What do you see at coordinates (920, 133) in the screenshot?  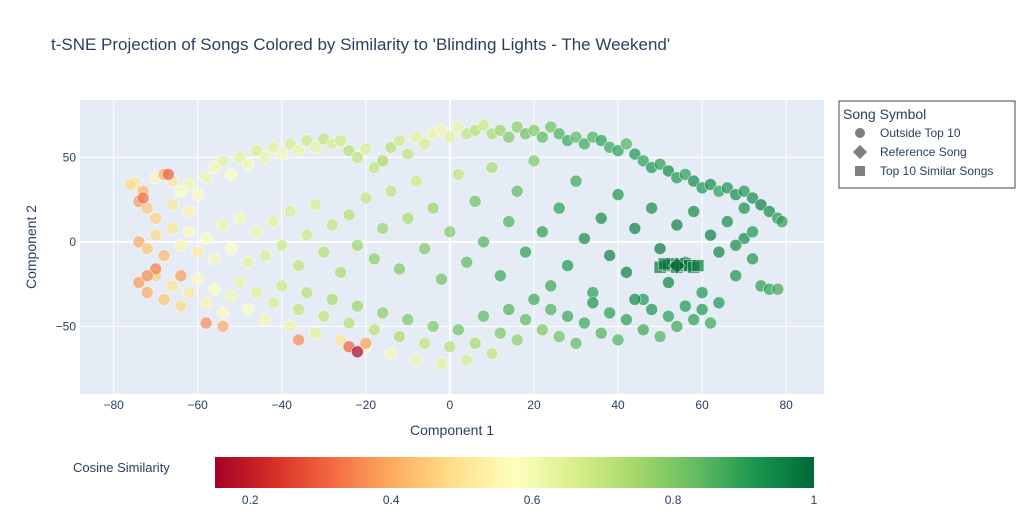 I see `legend-item-outside-top-10: Outside Top 10` at bounding box center [920, 133].